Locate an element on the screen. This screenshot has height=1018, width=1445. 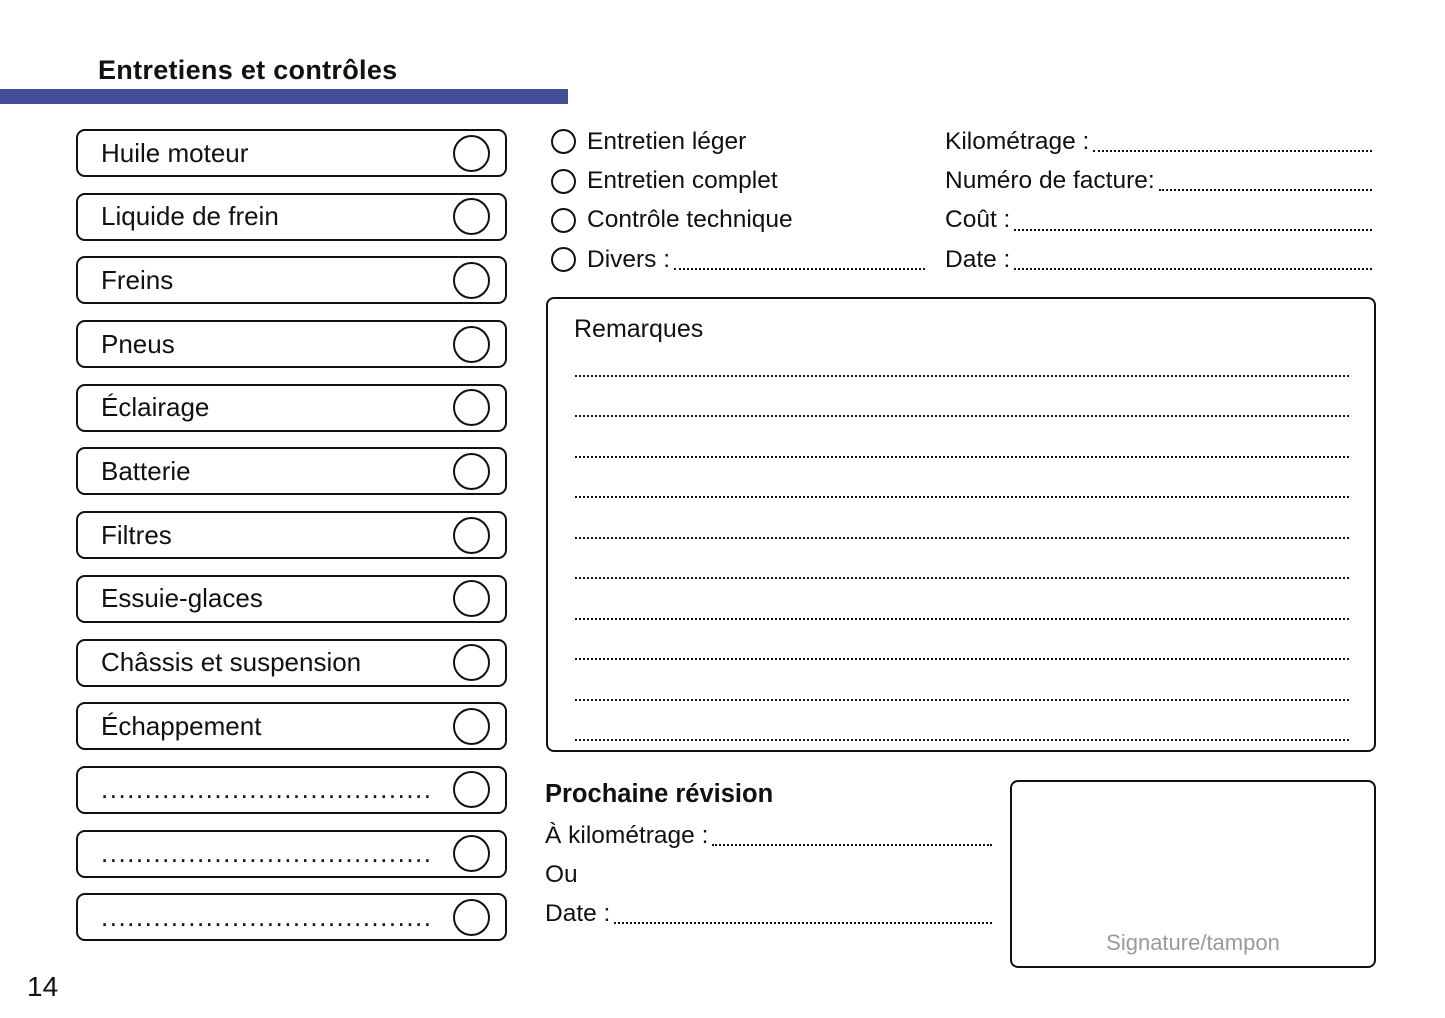
field-date: Date : is located at coordinates (1158, 259).